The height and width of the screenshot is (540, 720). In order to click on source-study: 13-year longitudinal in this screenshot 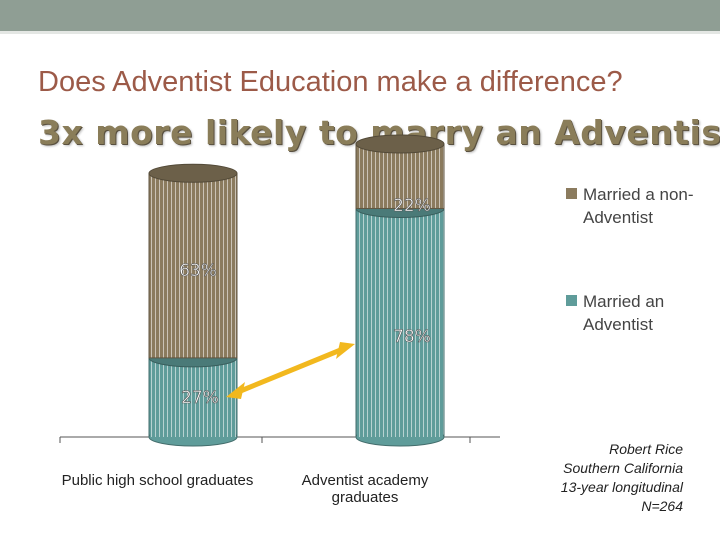, I will do `click(621, 487)`.